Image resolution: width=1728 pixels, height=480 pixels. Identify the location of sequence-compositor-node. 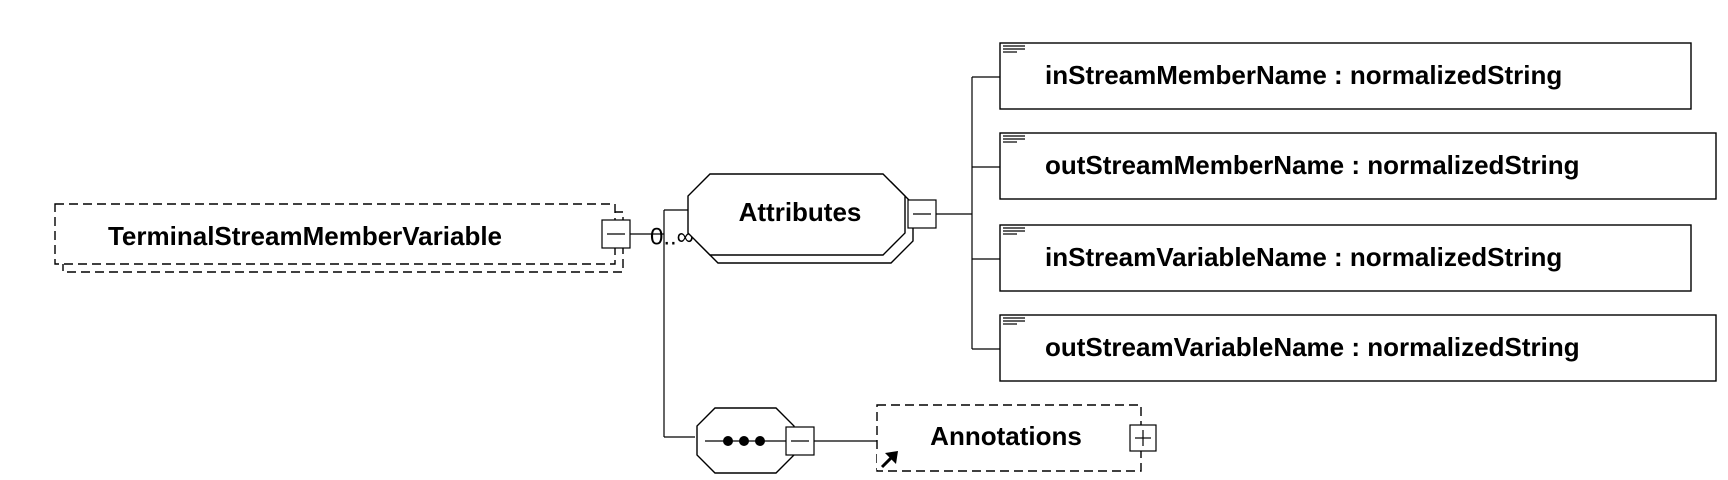
(745, 440).